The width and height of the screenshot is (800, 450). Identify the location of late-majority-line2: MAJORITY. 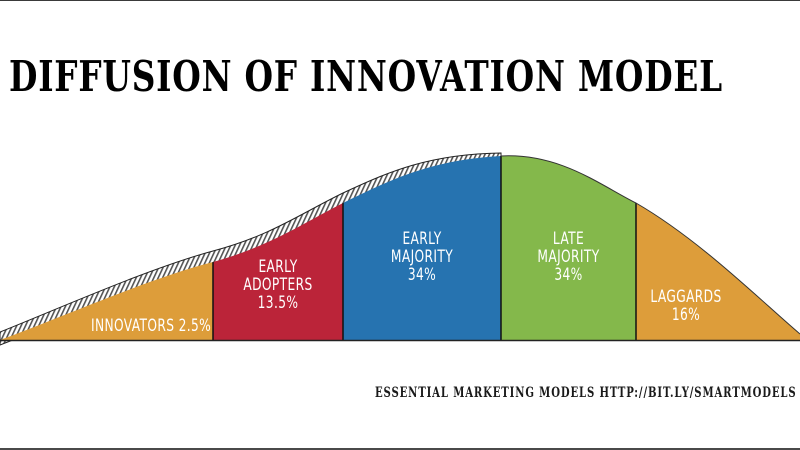
(568, 257).